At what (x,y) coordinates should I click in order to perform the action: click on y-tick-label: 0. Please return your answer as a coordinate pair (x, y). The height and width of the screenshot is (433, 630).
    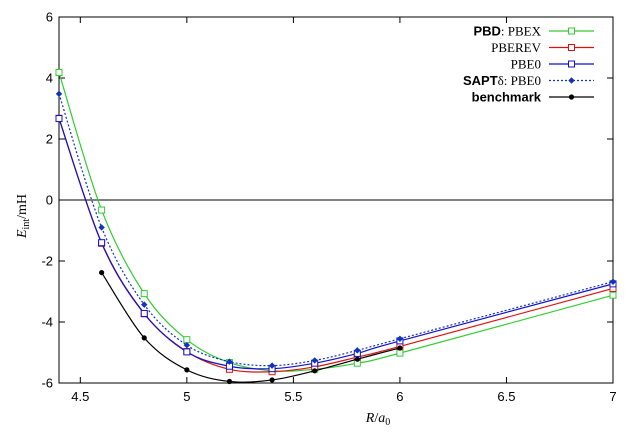
    Looking at the image, I should click on (49, 200).